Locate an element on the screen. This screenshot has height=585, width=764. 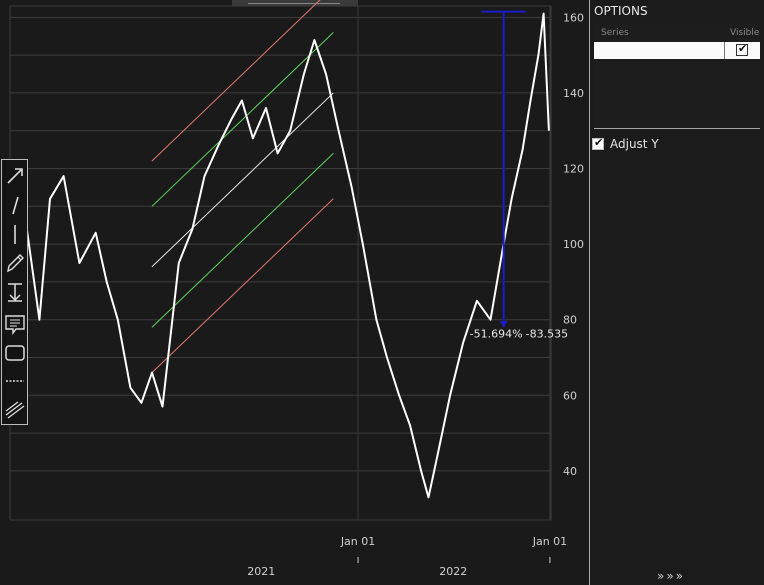
y-tick-label: 100 is located at coordinates (573, 244).